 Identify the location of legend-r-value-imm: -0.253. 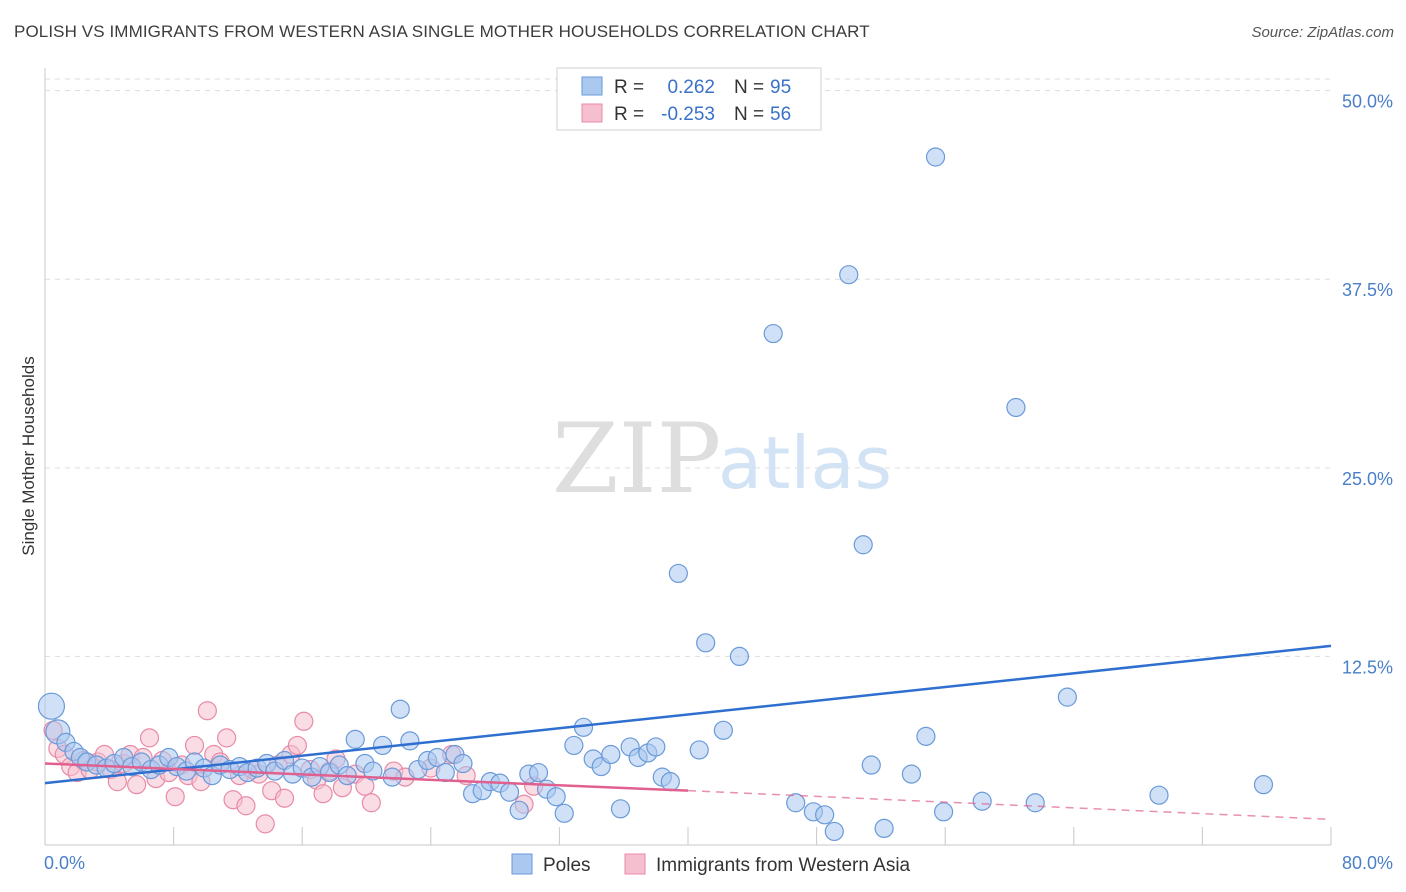
(688, 114).